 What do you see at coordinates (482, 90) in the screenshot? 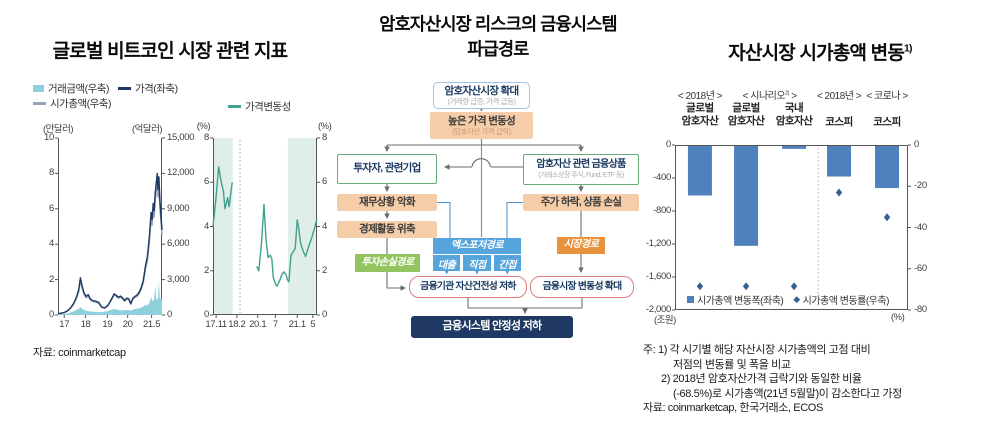
I see `box-crypto-market-expand-title: 암호자산시장 확대` at bounding box center [482, 90].